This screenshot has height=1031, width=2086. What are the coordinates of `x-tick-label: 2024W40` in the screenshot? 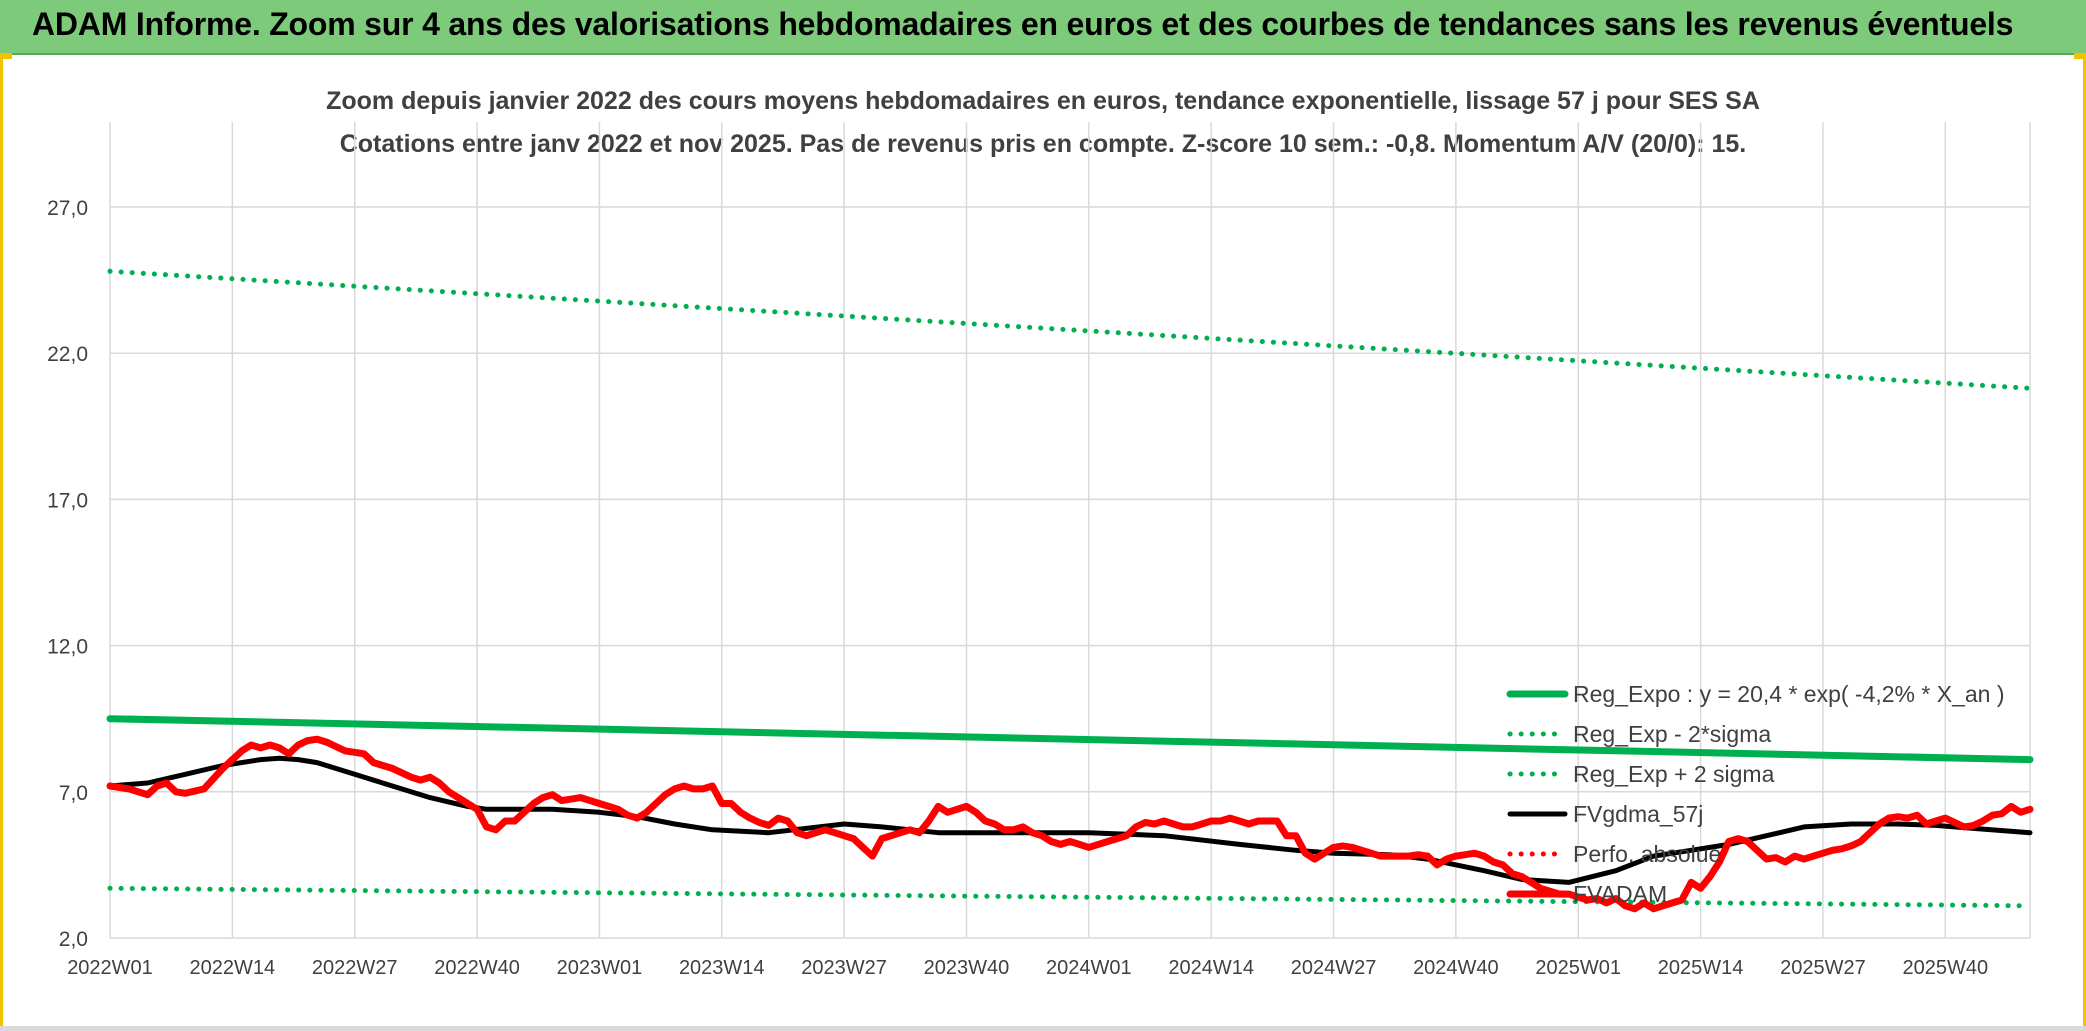 It's located at (1456, 968).